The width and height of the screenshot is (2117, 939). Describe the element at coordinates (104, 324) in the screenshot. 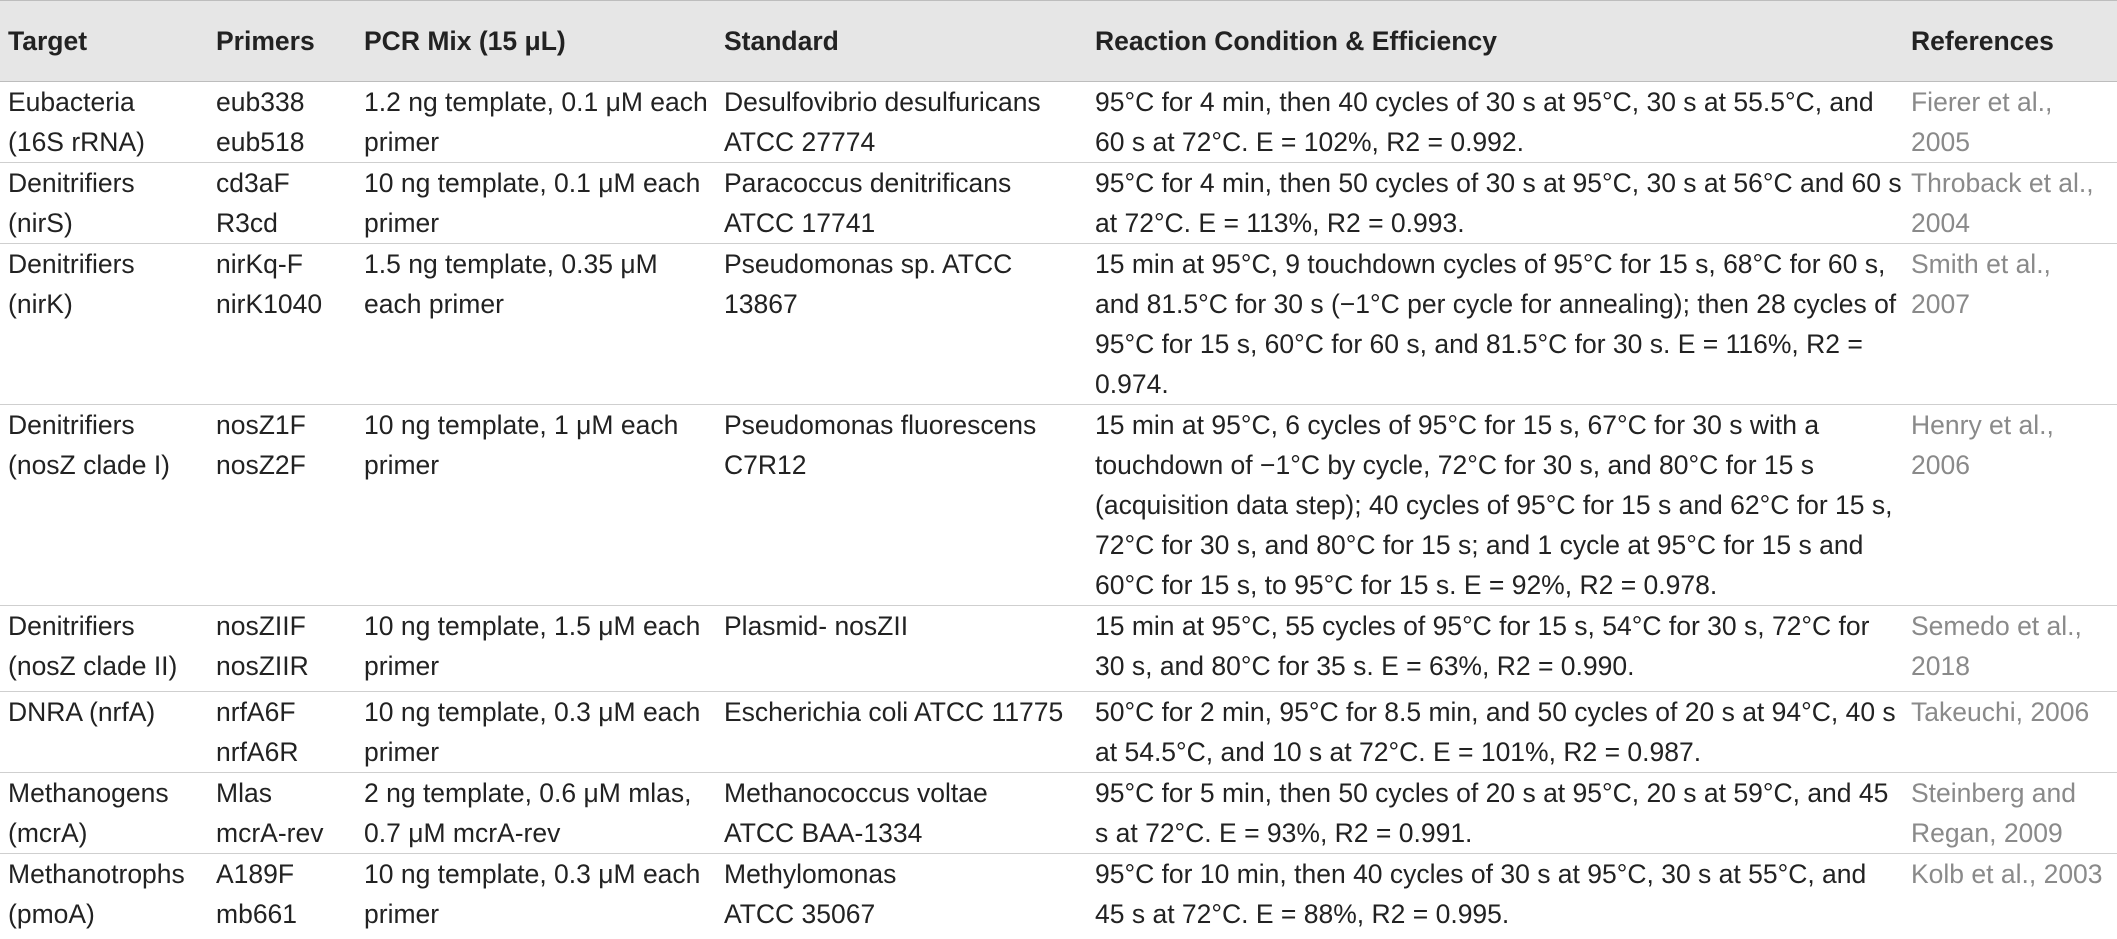

I see `target-cell: Denitrifiers(nirK)` at that location.